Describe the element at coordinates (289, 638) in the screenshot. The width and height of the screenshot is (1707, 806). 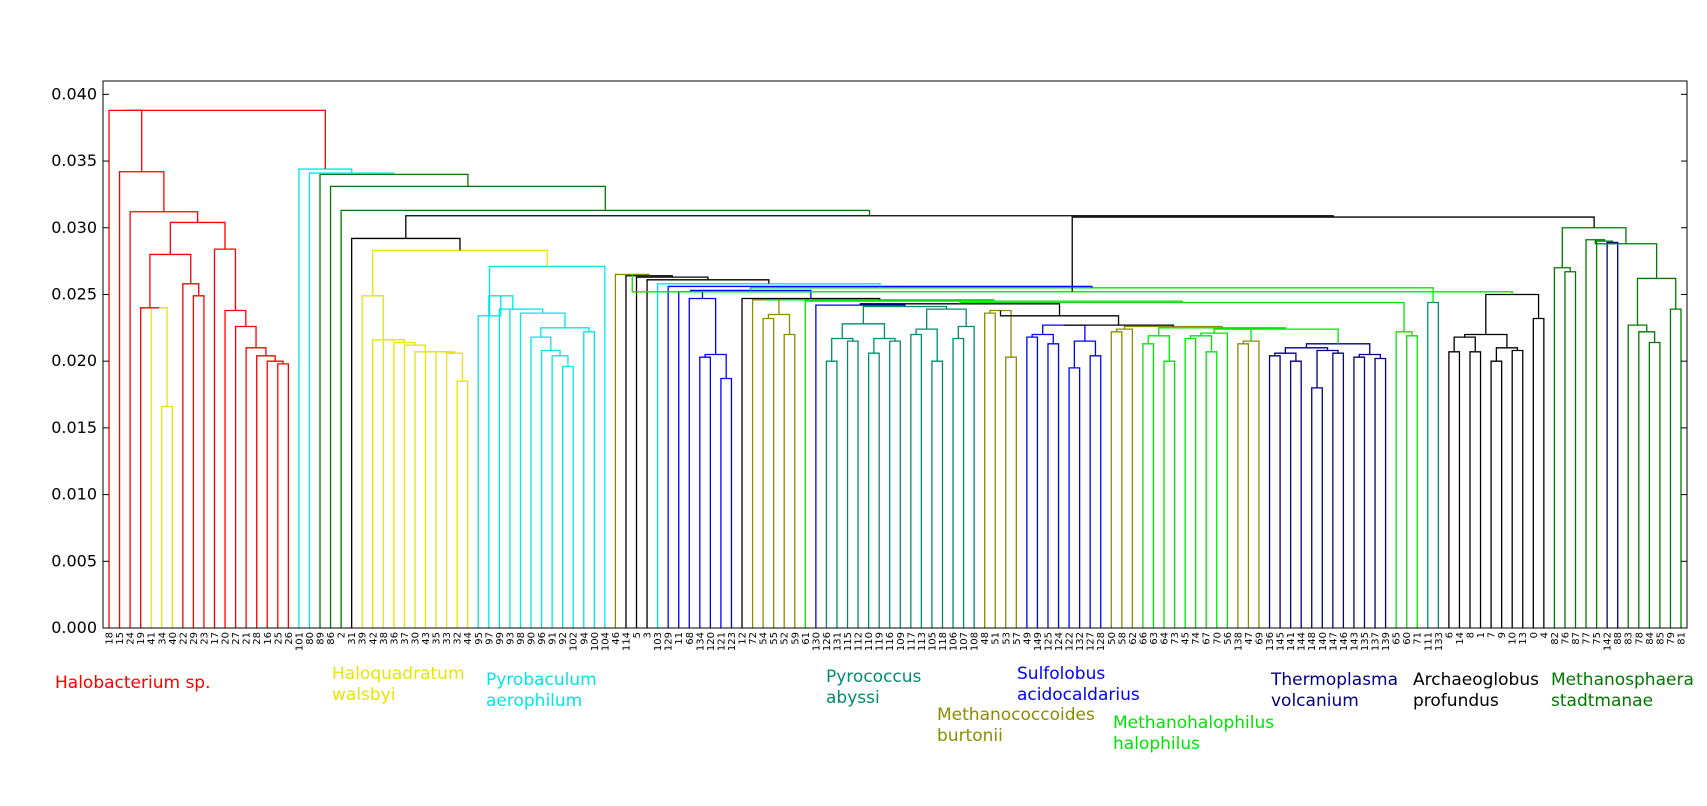
I see `leaf-label: 26` at that location.